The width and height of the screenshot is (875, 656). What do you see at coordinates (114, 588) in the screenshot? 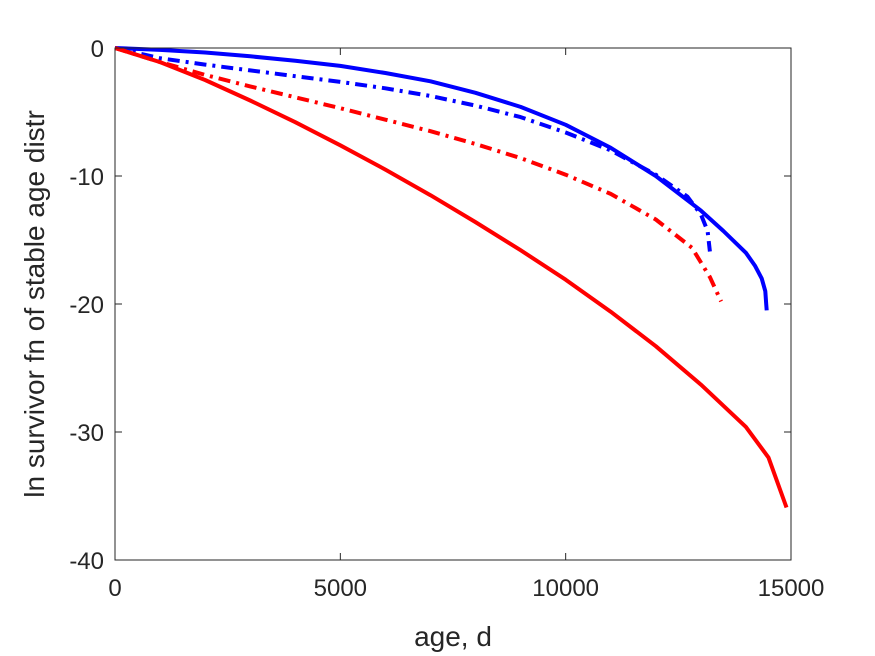
I see `x-tick-label-0: 0` at bounding box center [114, 588].